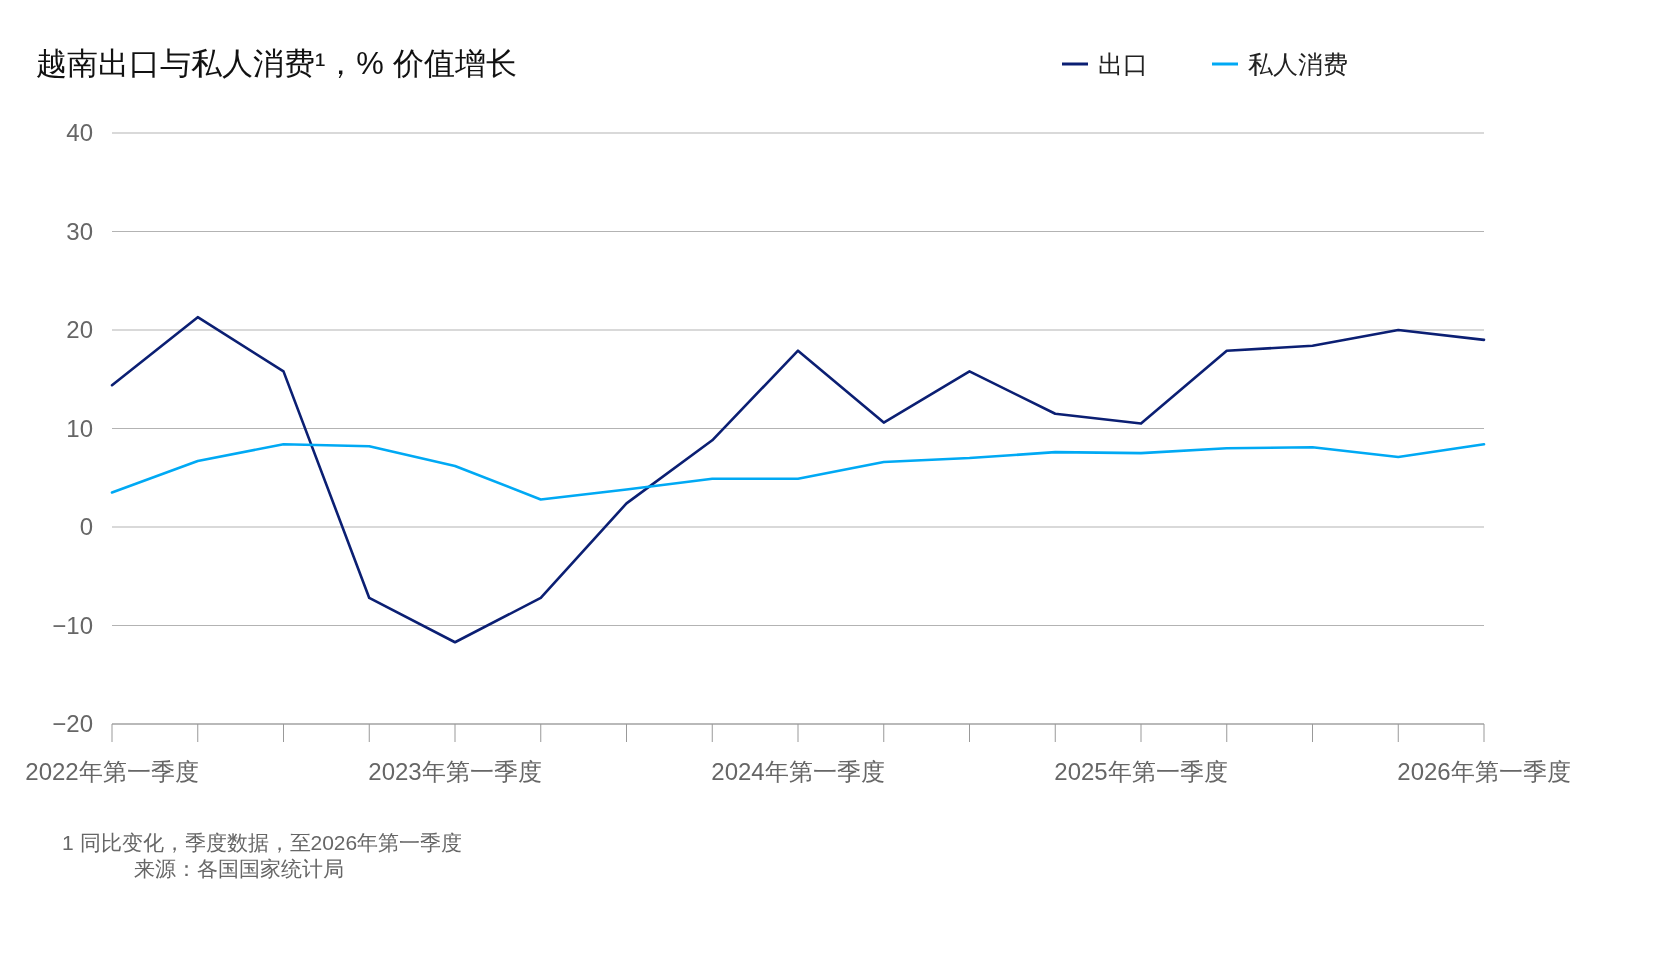 The width and height of the screenshot is (1666, 972). What do you see at coordinates (72, 723) in the screenshot?
I see `y-tick-label: −20` at bounding box center [72, 723].